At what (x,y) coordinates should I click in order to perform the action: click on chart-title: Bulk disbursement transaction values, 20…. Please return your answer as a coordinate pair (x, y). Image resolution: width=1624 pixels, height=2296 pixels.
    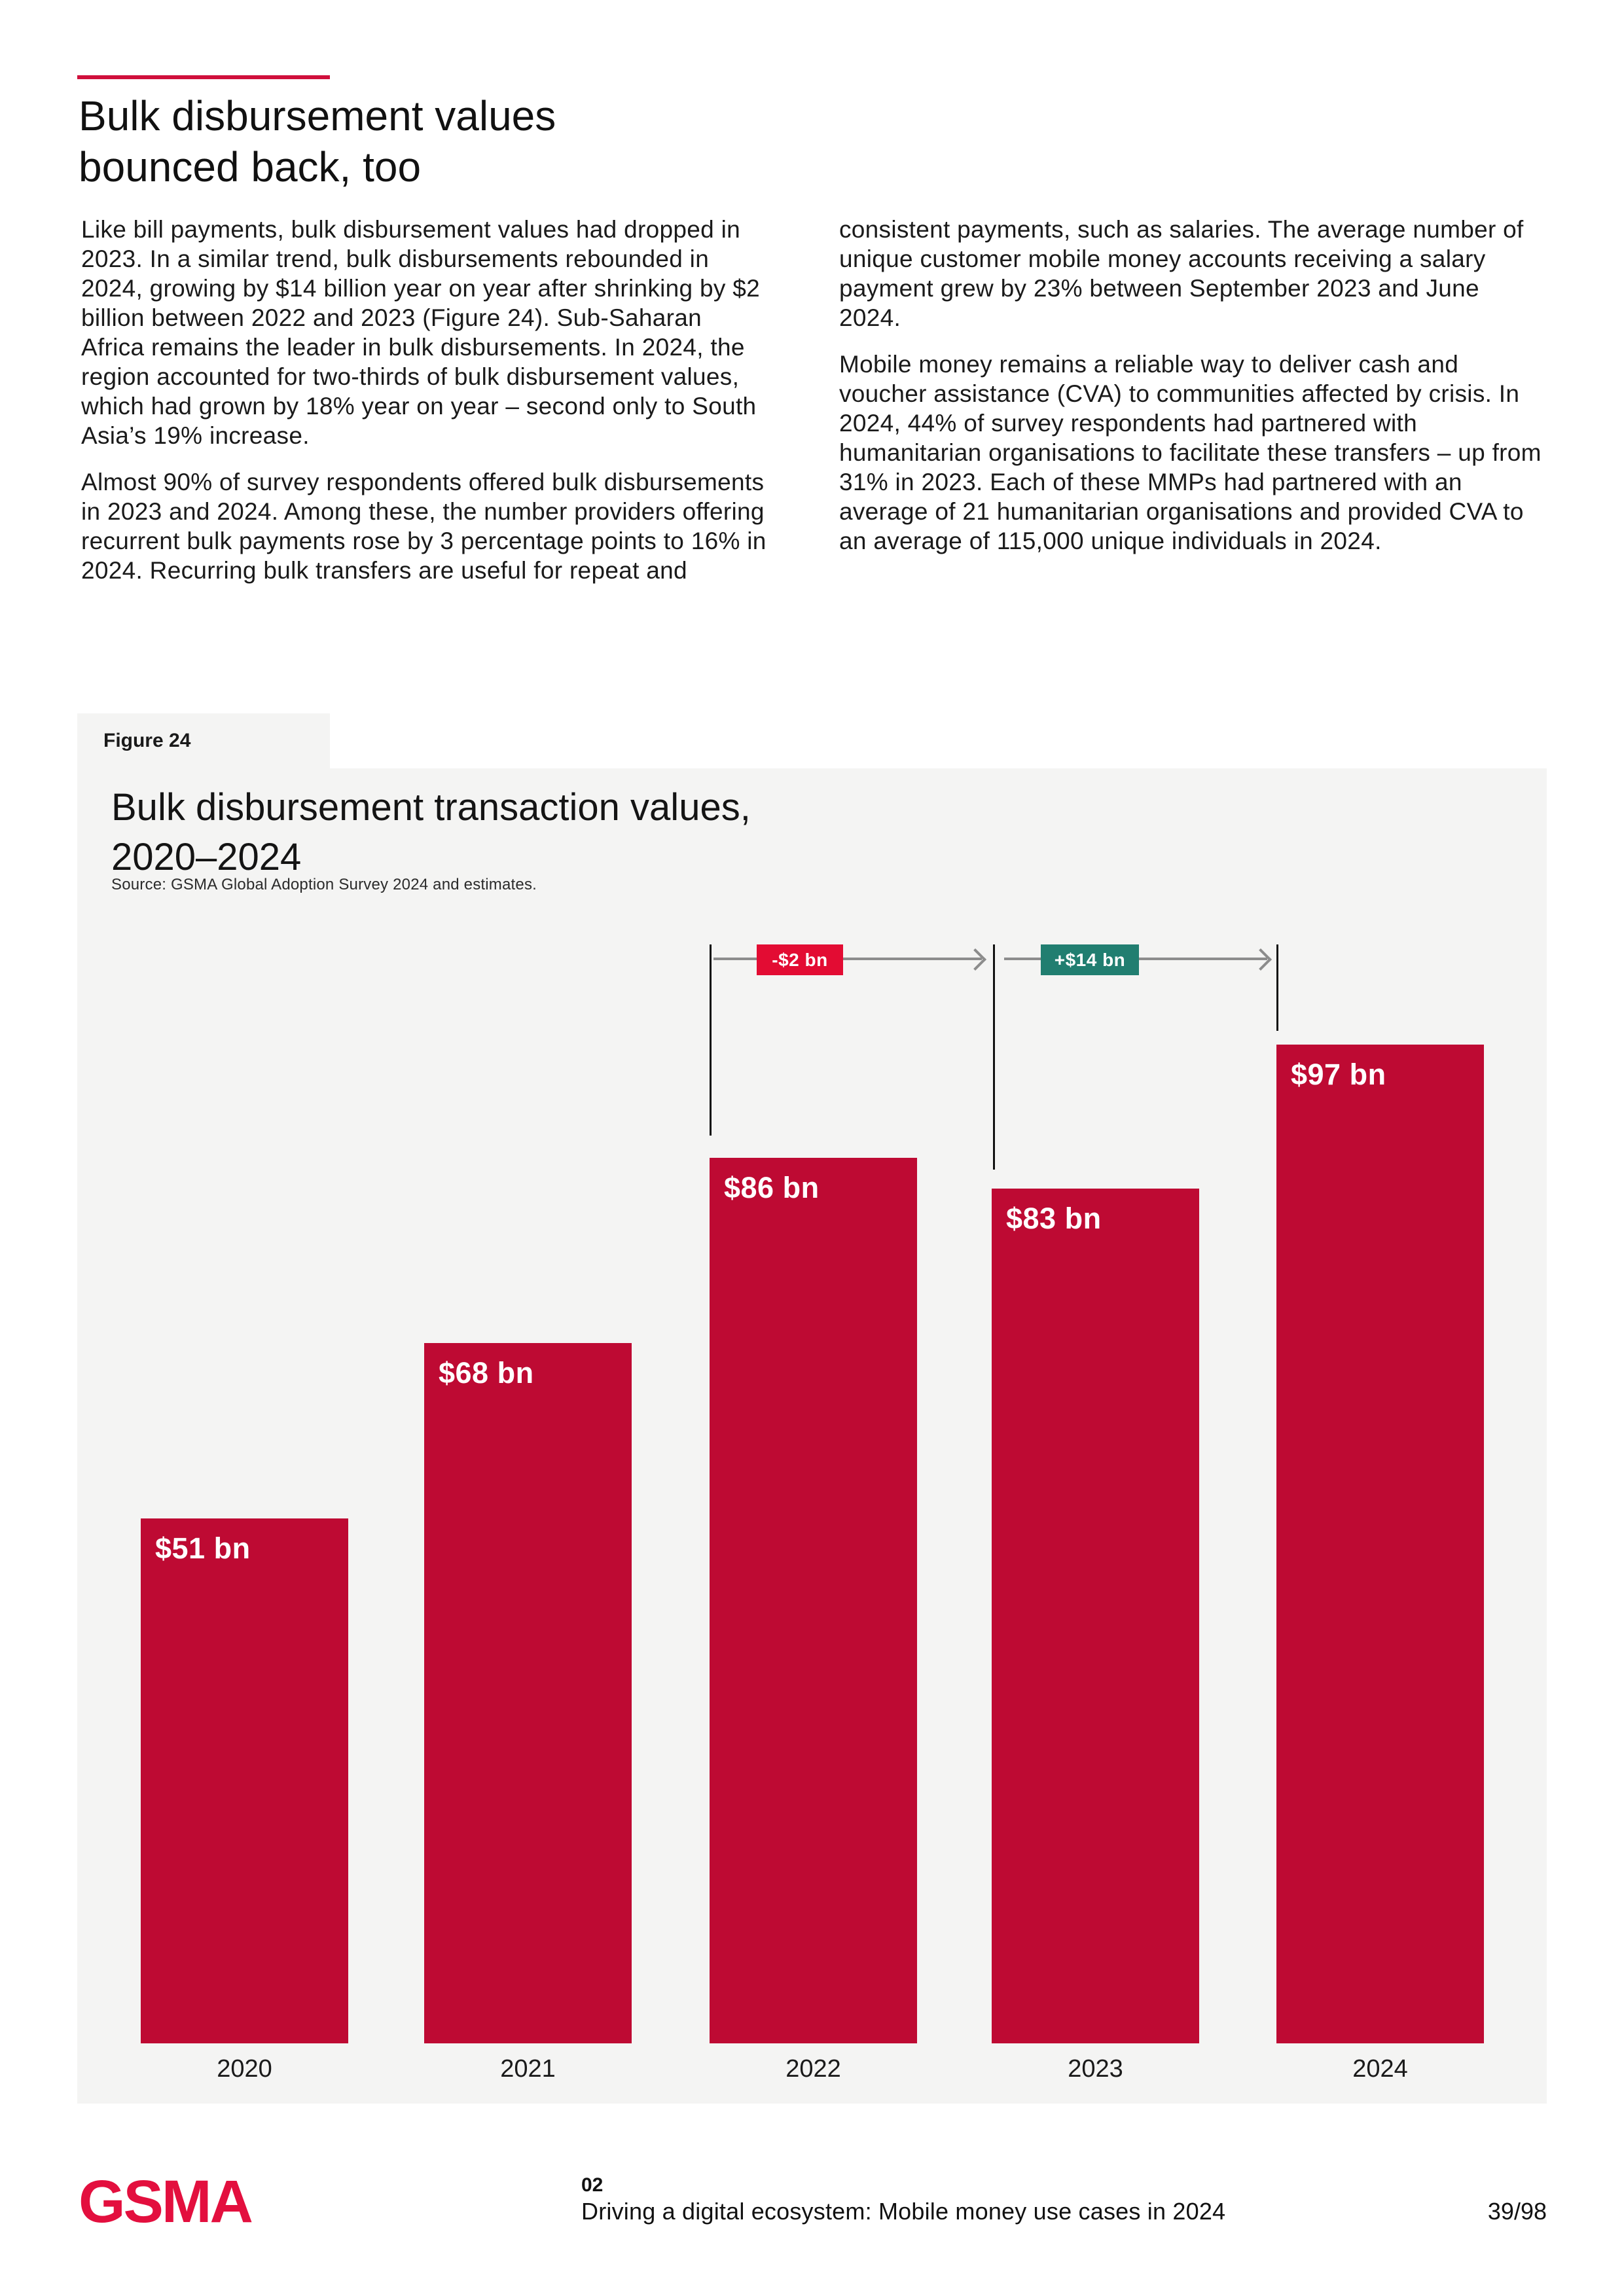
    Looking at the image, I should click on (431, 832).